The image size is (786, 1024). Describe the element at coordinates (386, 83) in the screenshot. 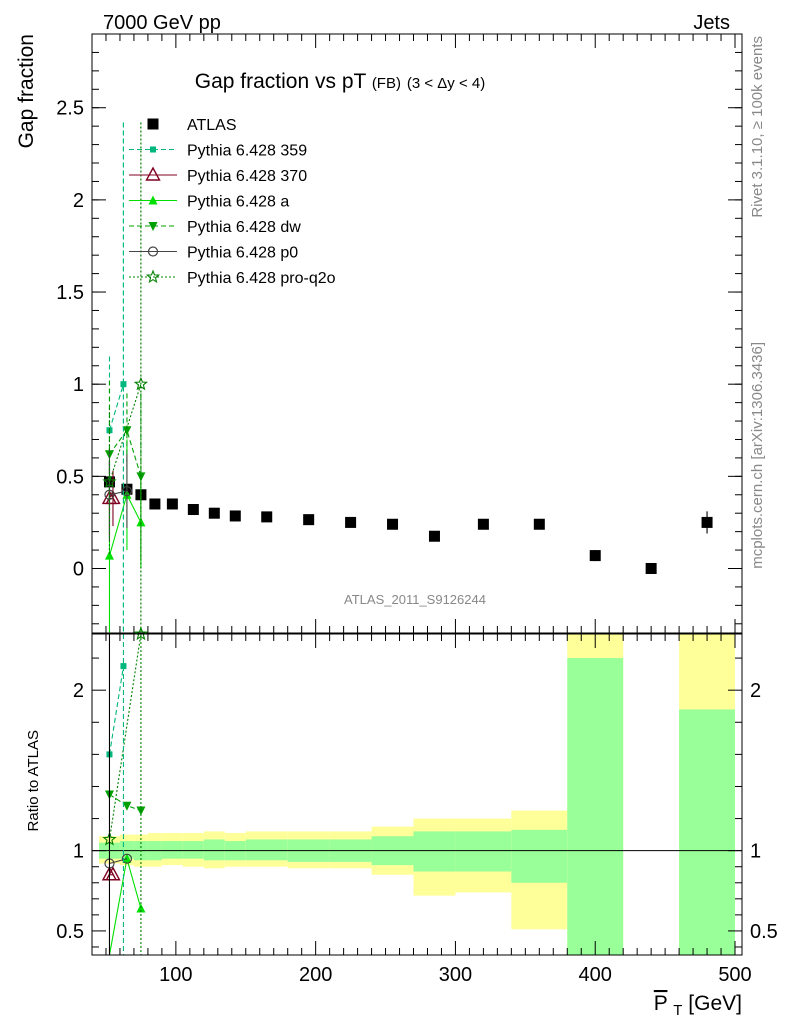

I see `chart-title-sub: (FB)` at that location.